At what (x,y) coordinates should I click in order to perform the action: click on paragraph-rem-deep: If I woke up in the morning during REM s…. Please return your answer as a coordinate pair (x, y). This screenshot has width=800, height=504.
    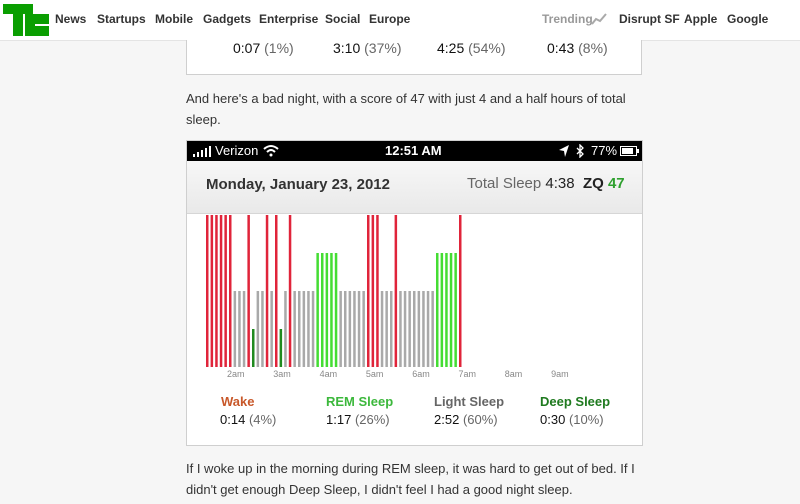
    Looking at the image, I should click on (410, 479).